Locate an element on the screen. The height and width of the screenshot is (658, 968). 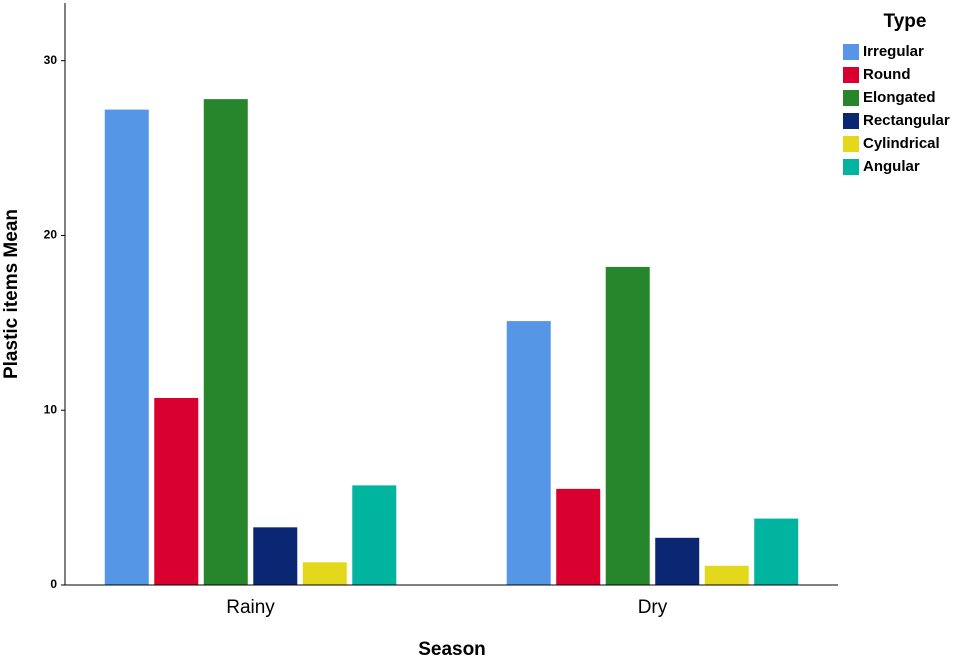
y-tick-label: 20 is located at coordinates (51, 235).